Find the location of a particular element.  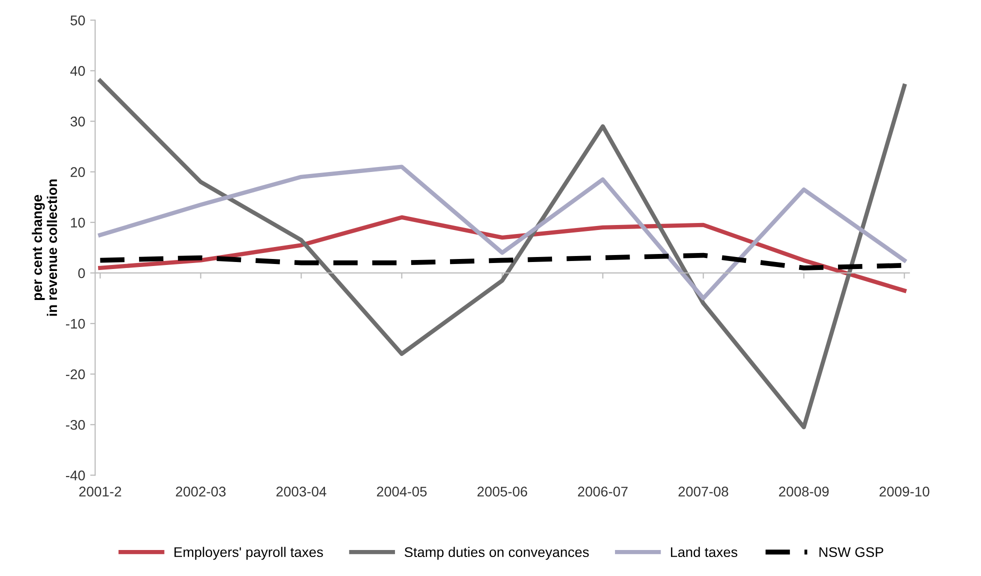

x-tick-label: 2005-06 is located at coordinates (502, 491).